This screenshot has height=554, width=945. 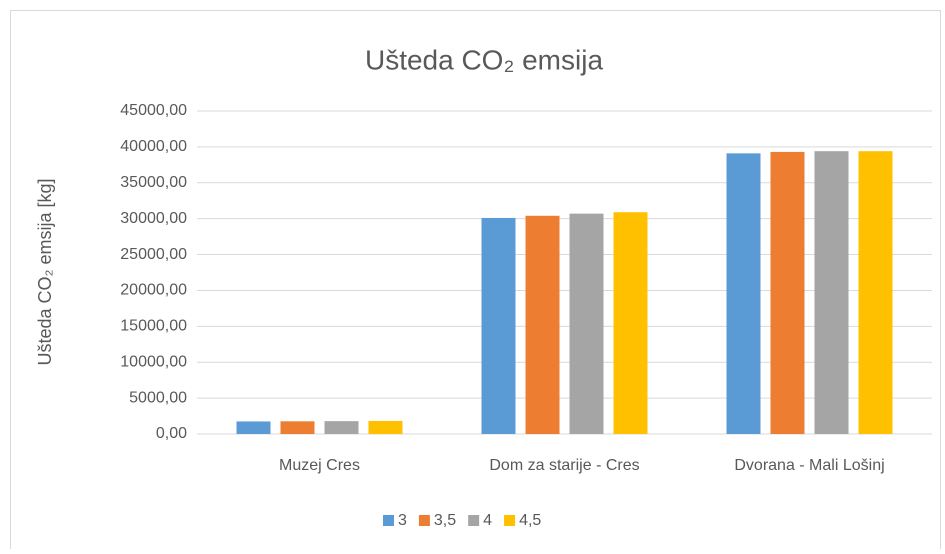 I want to click on y-tick-label: 45000,00, so click(x=153, y=110).